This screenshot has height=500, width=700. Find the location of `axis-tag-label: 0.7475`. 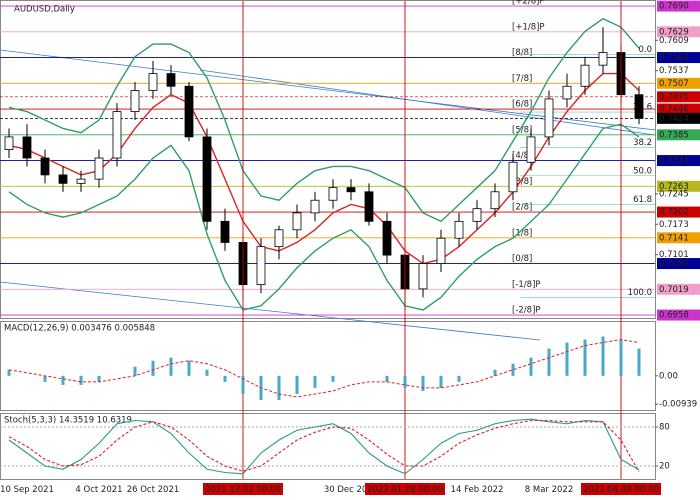

axis-tag-label: 0.7475 is located at coordinates (674, 97).